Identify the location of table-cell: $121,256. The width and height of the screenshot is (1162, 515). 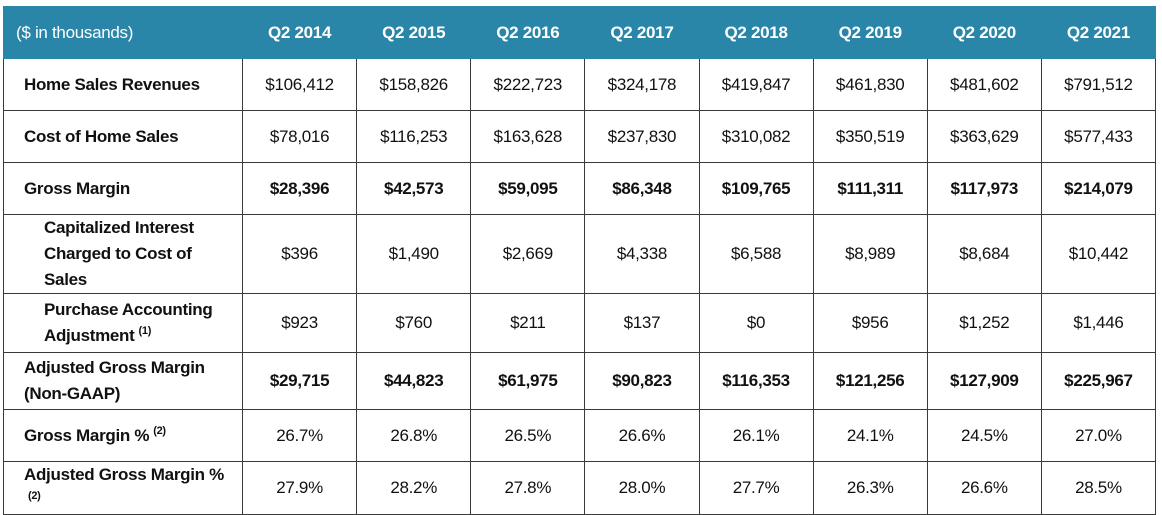
(870, 381).